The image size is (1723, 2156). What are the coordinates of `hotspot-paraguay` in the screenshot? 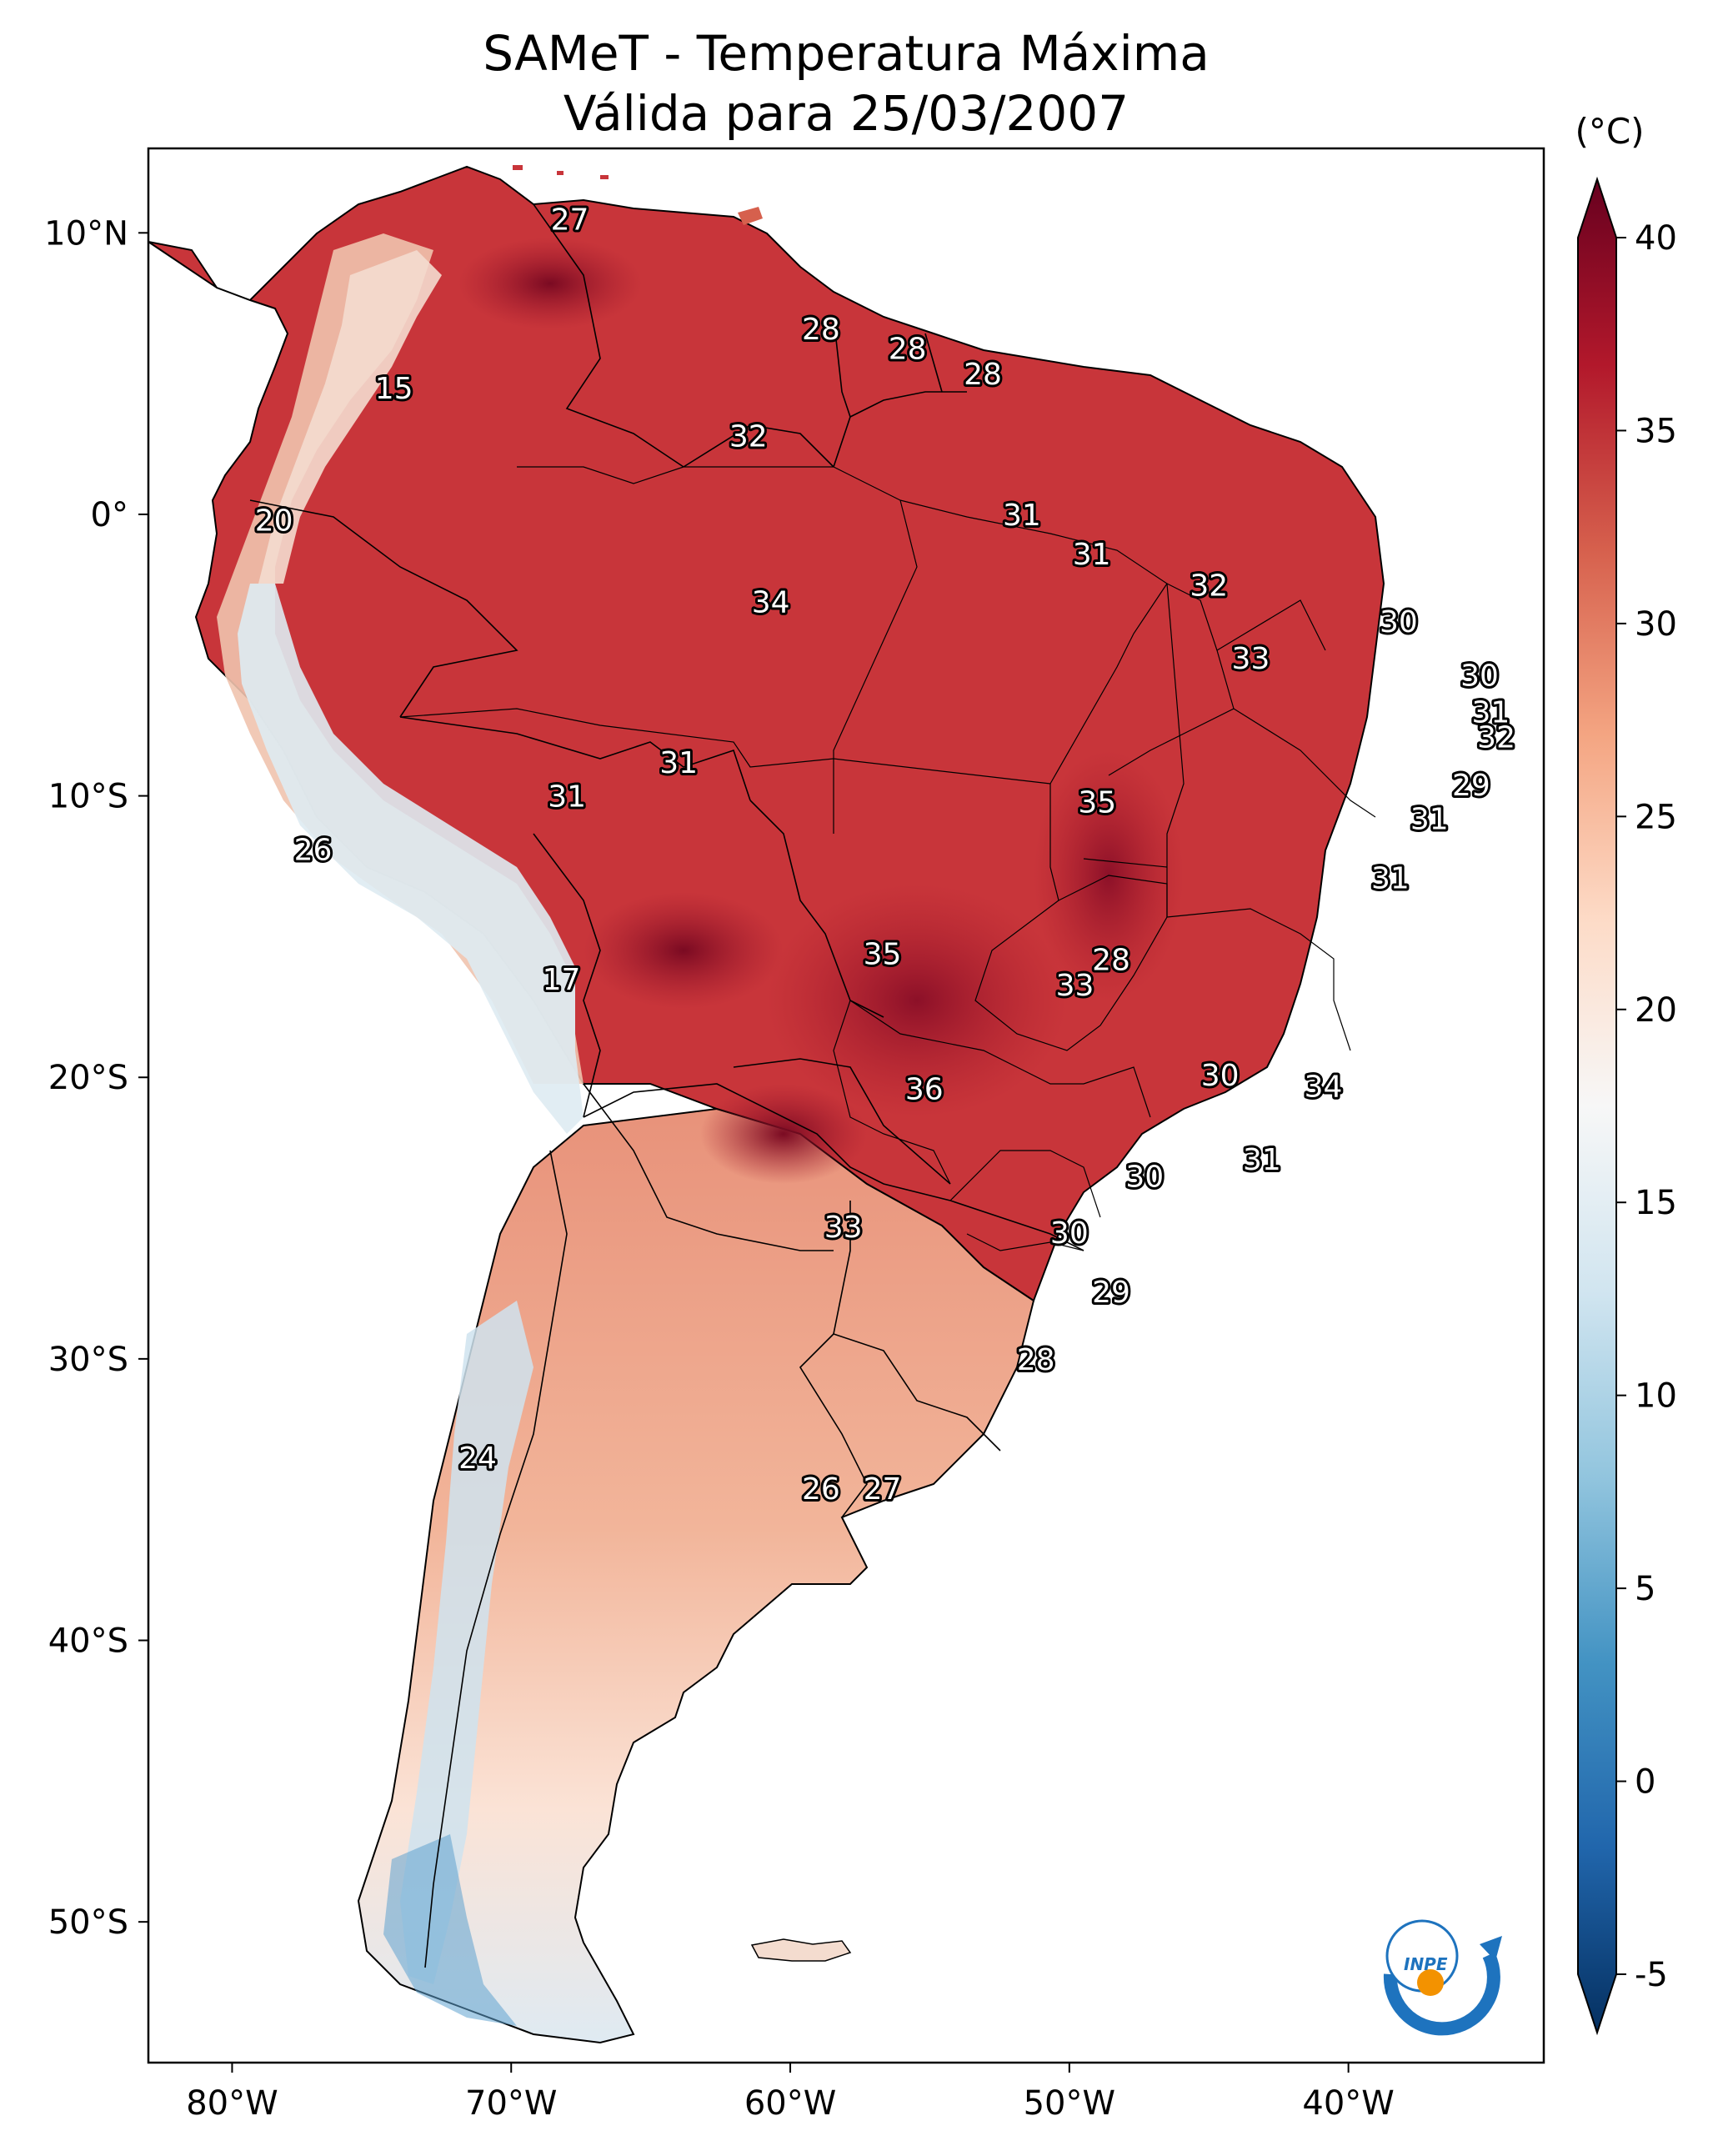 It's located at (783, 1134).